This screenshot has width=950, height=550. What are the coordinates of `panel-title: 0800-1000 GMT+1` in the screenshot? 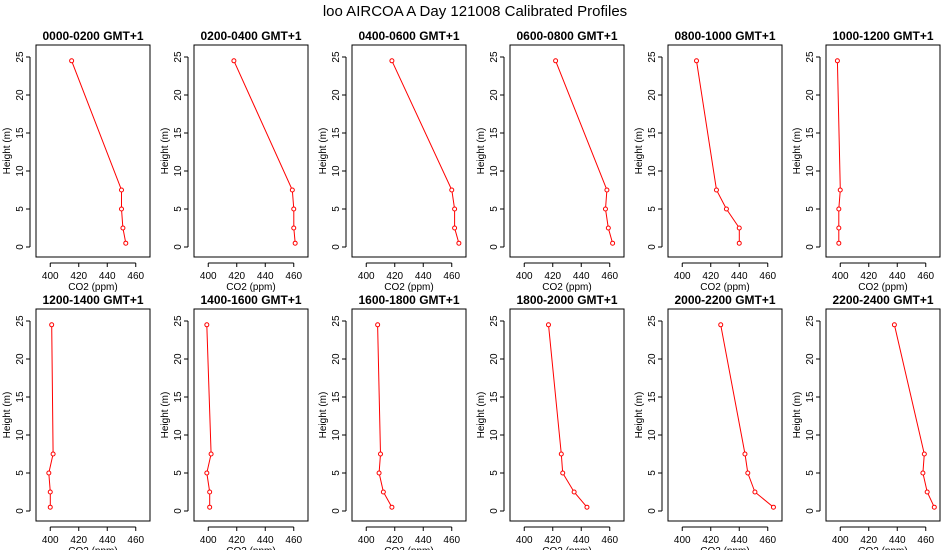 It's located at (724, 36).